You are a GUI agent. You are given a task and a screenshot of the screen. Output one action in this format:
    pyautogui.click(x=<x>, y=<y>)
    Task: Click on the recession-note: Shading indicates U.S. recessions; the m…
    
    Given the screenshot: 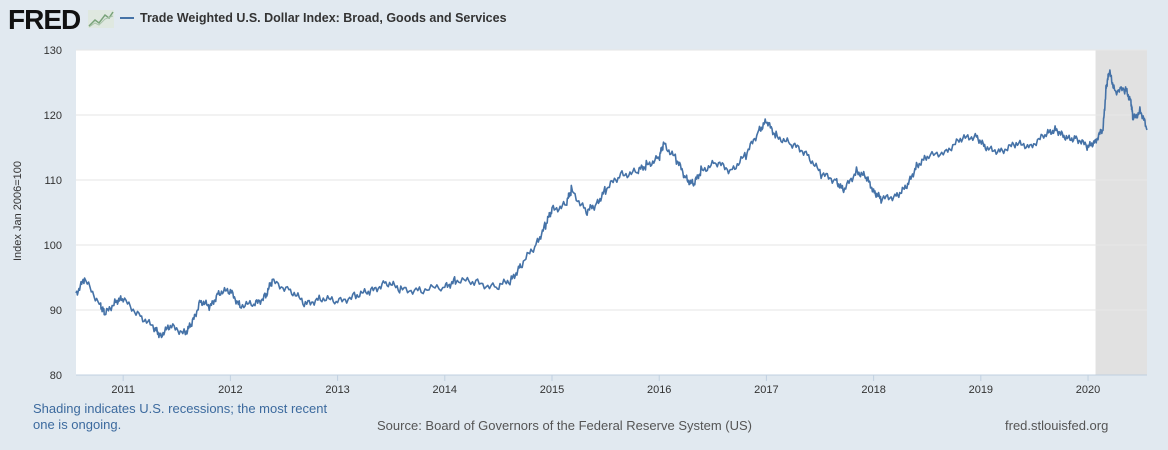 What is the action you would take?
    pyautogui.click(x=180, y=416)
    